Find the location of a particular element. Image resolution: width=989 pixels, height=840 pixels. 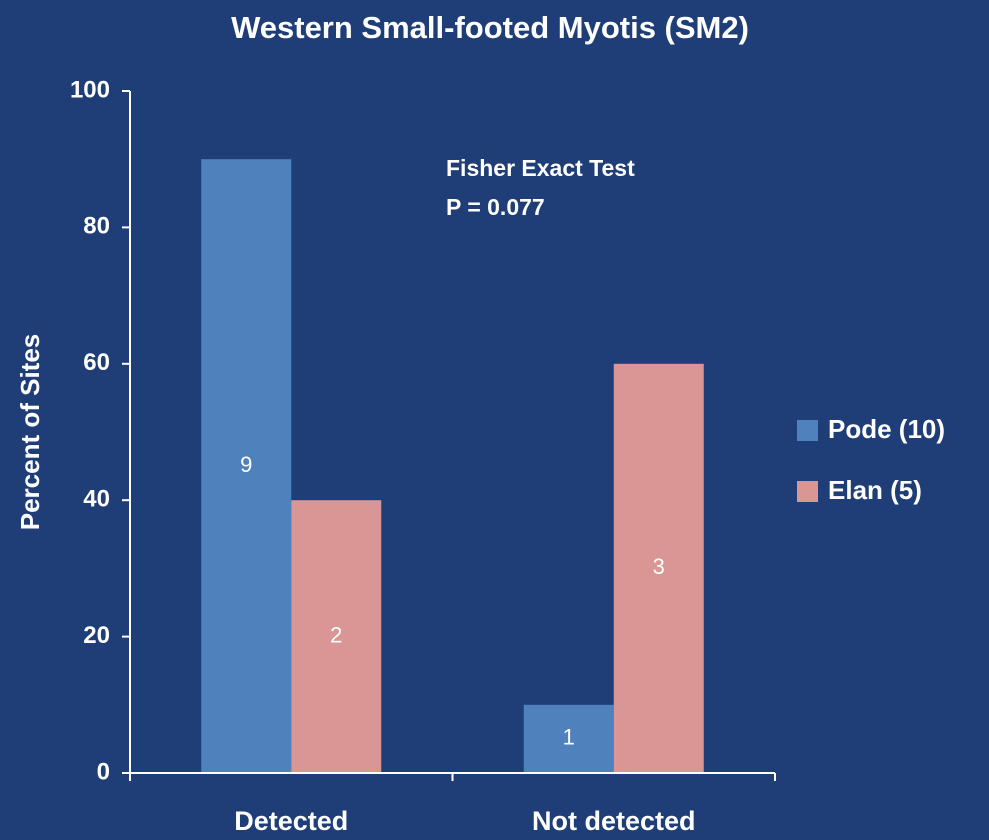

y-tick-label: 20 is located at coordinates (96, 635).